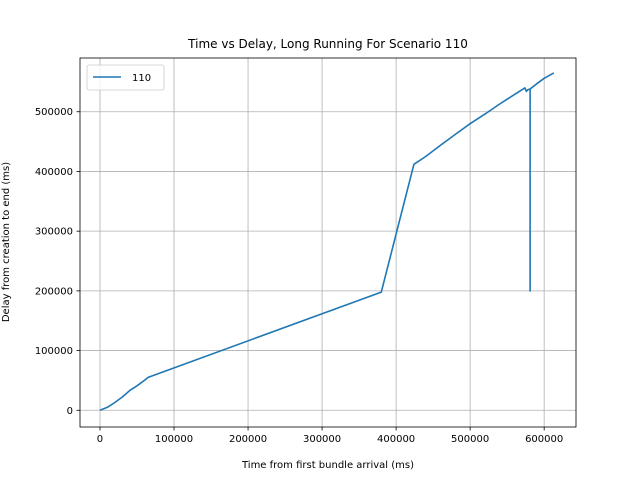 This screenshot has width=640, height=480. What do you see at coordinates (100, 439) in the screenshot?
I see `x-tick-label: 0` at bounding box center [100, 439].